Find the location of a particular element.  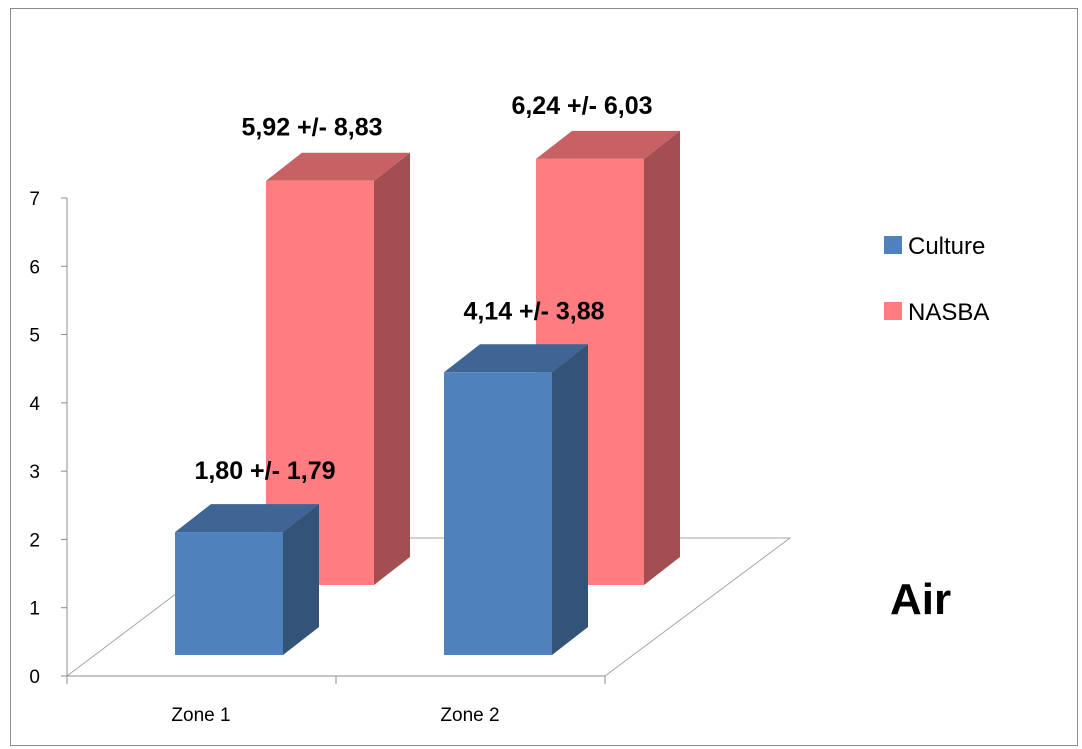

x-category-label: Zone 2 is located at coordinates (469, 715).